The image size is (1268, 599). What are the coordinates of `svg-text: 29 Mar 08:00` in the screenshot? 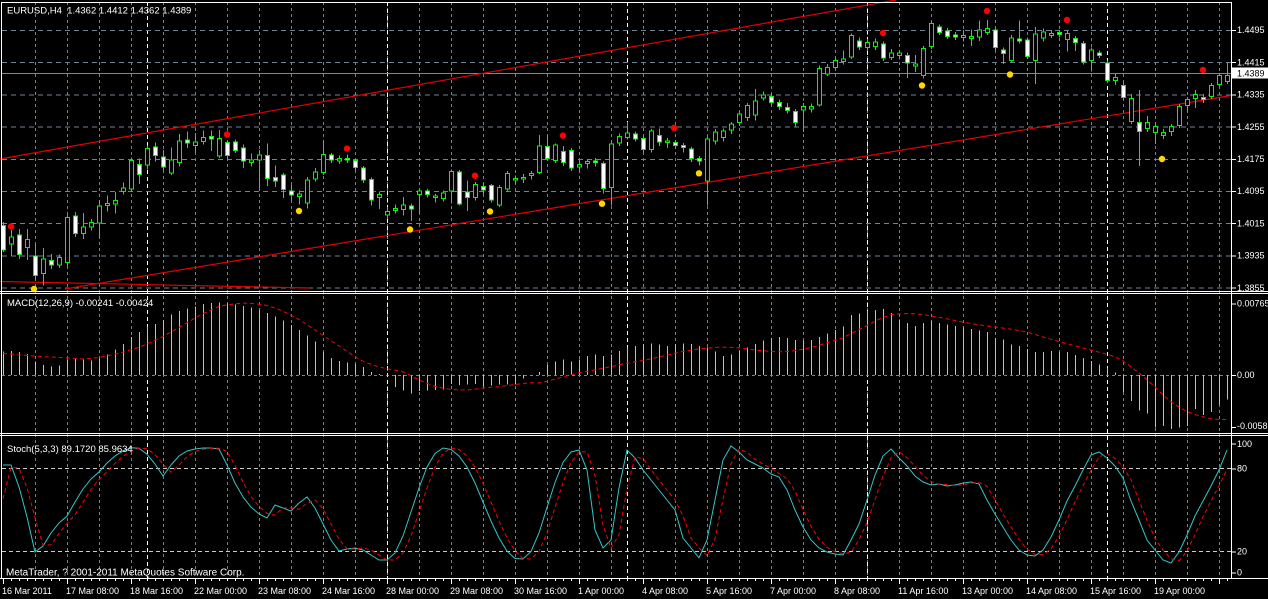 It's located at (476, 591).